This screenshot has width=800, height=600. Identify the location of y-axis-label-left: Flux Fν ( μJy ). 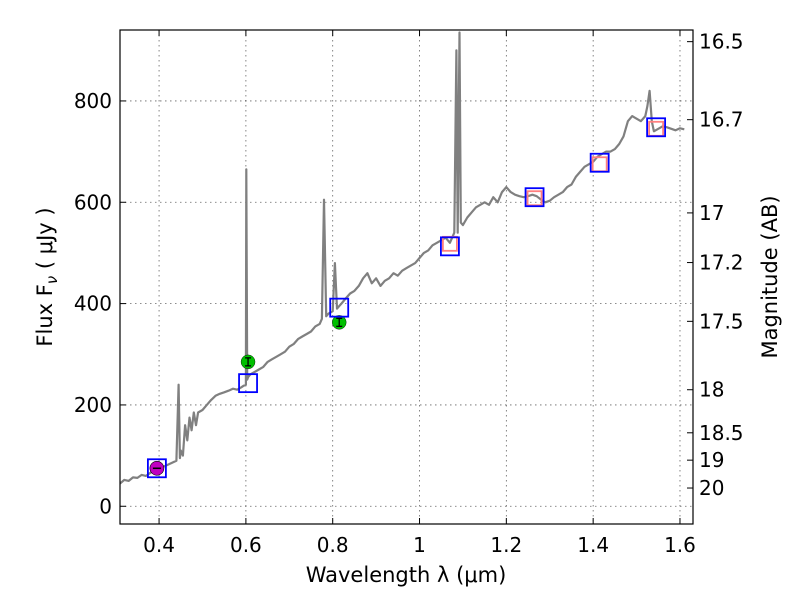
(47, 276).